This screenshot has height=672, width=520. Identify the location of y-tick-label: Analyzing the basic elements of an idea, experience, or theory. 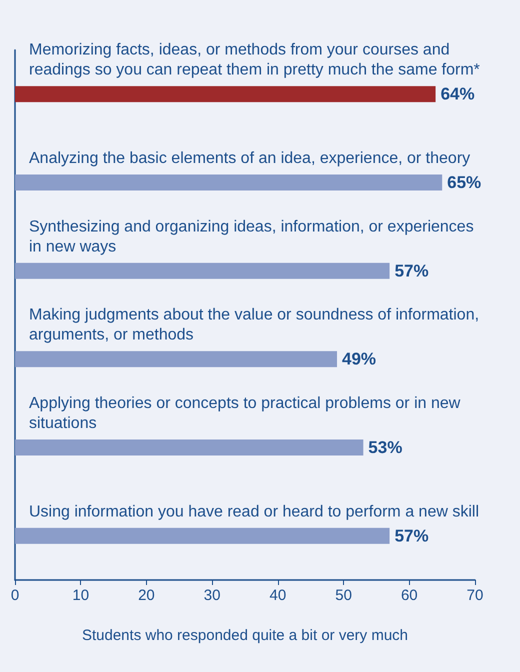
(249, 158).